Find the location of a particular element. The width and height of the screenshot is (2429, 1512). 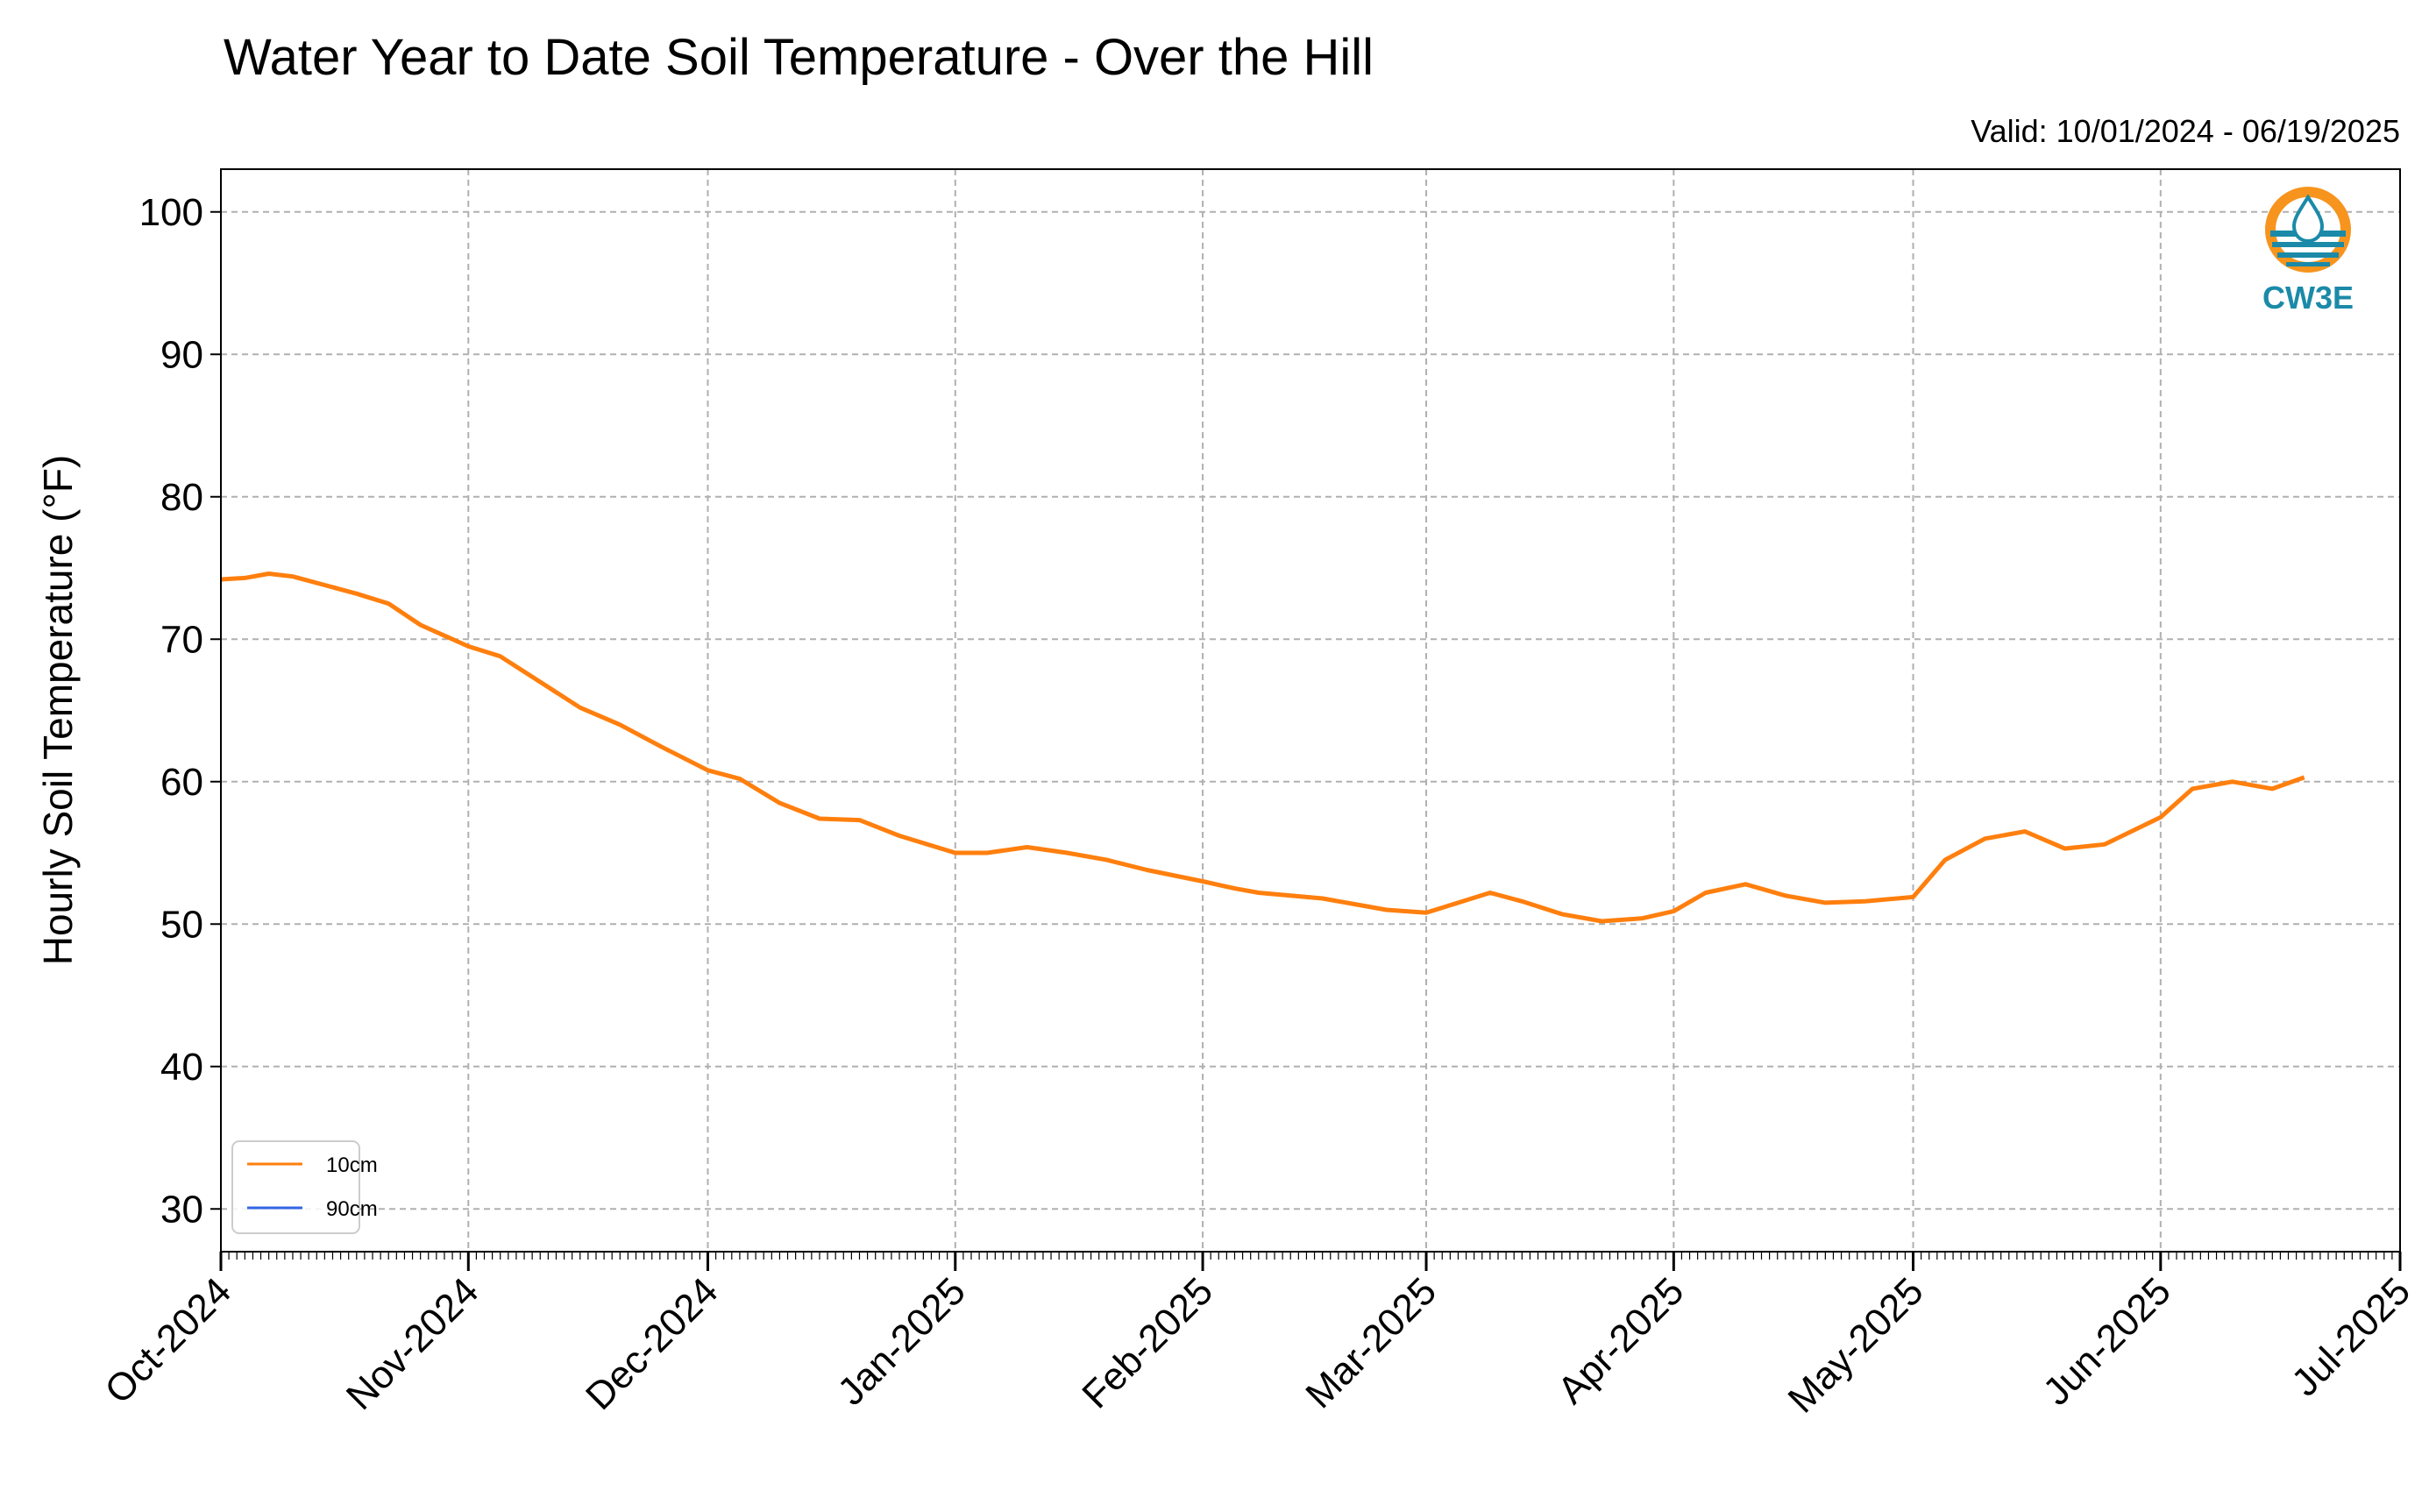

y-axis: 30 40 50 60 70 80 90 100 is located at coordinates (180, 711).